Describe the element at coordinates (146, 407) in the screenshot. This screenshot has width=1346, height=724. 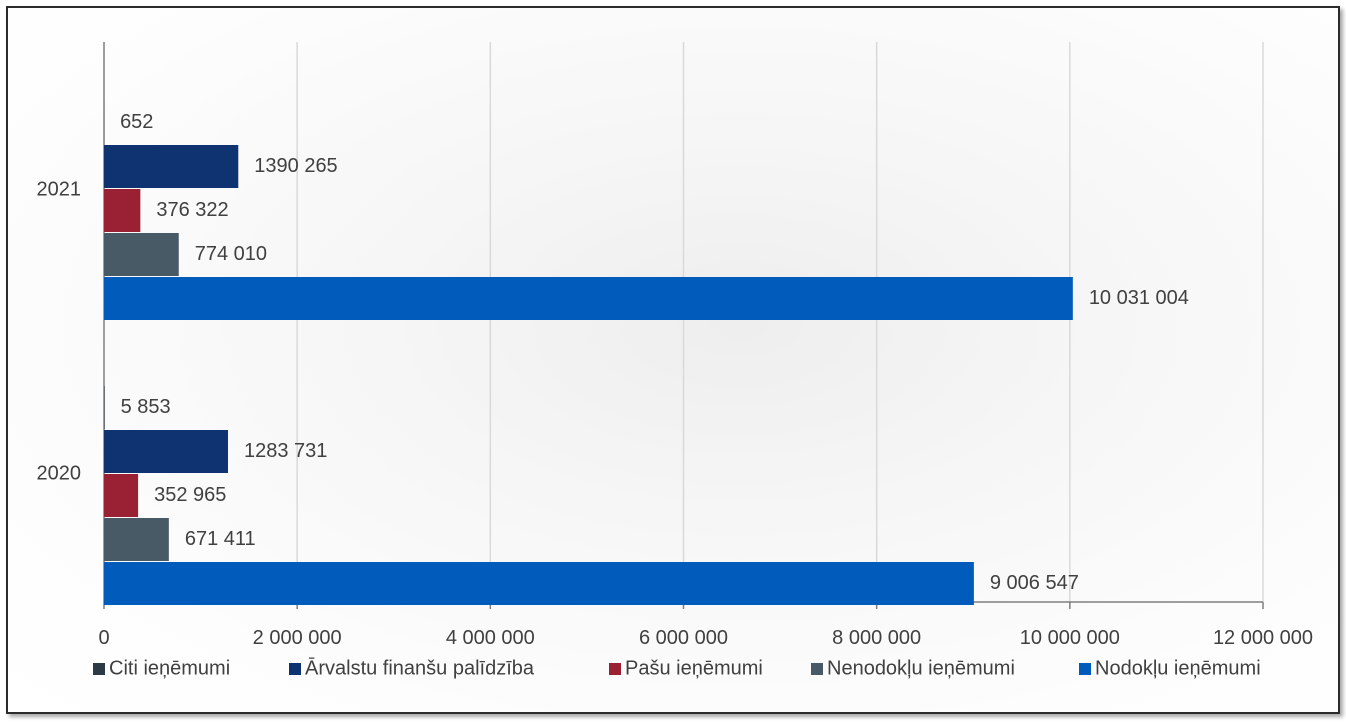
I see `data-label: 5 853` at that location.